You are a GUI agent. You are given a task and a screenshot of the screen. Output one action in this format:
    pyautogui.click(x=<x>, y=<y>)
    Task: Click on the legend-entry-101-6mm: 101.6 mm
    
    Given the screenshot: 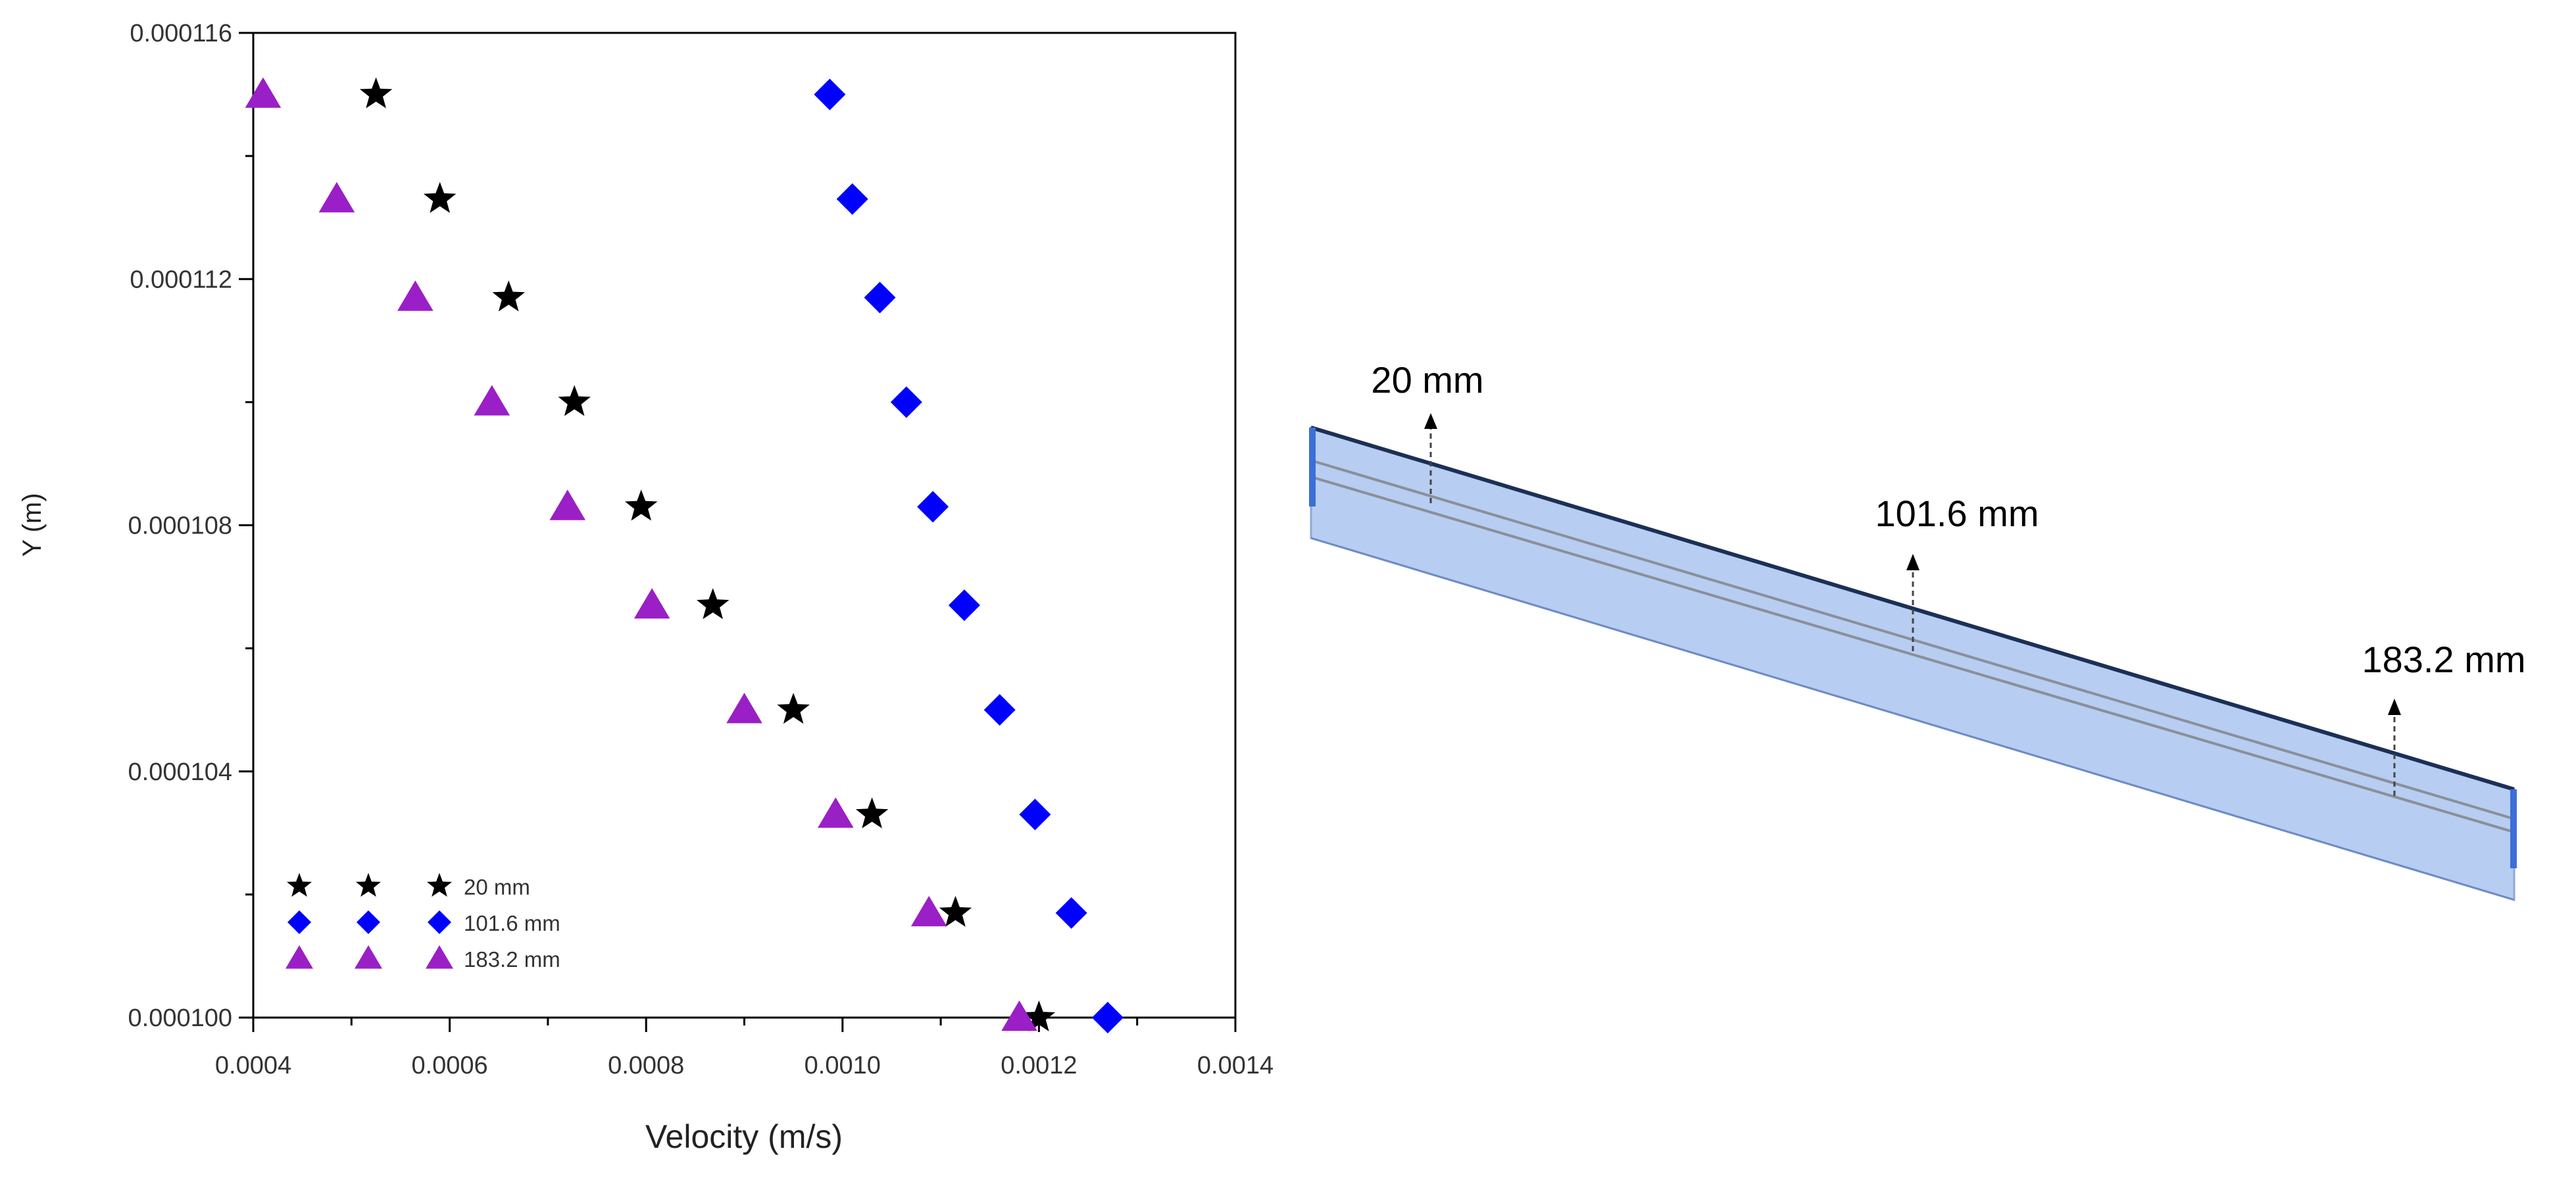 What is the action you would take?
    pyautogui.click(x=423, y=922)
    